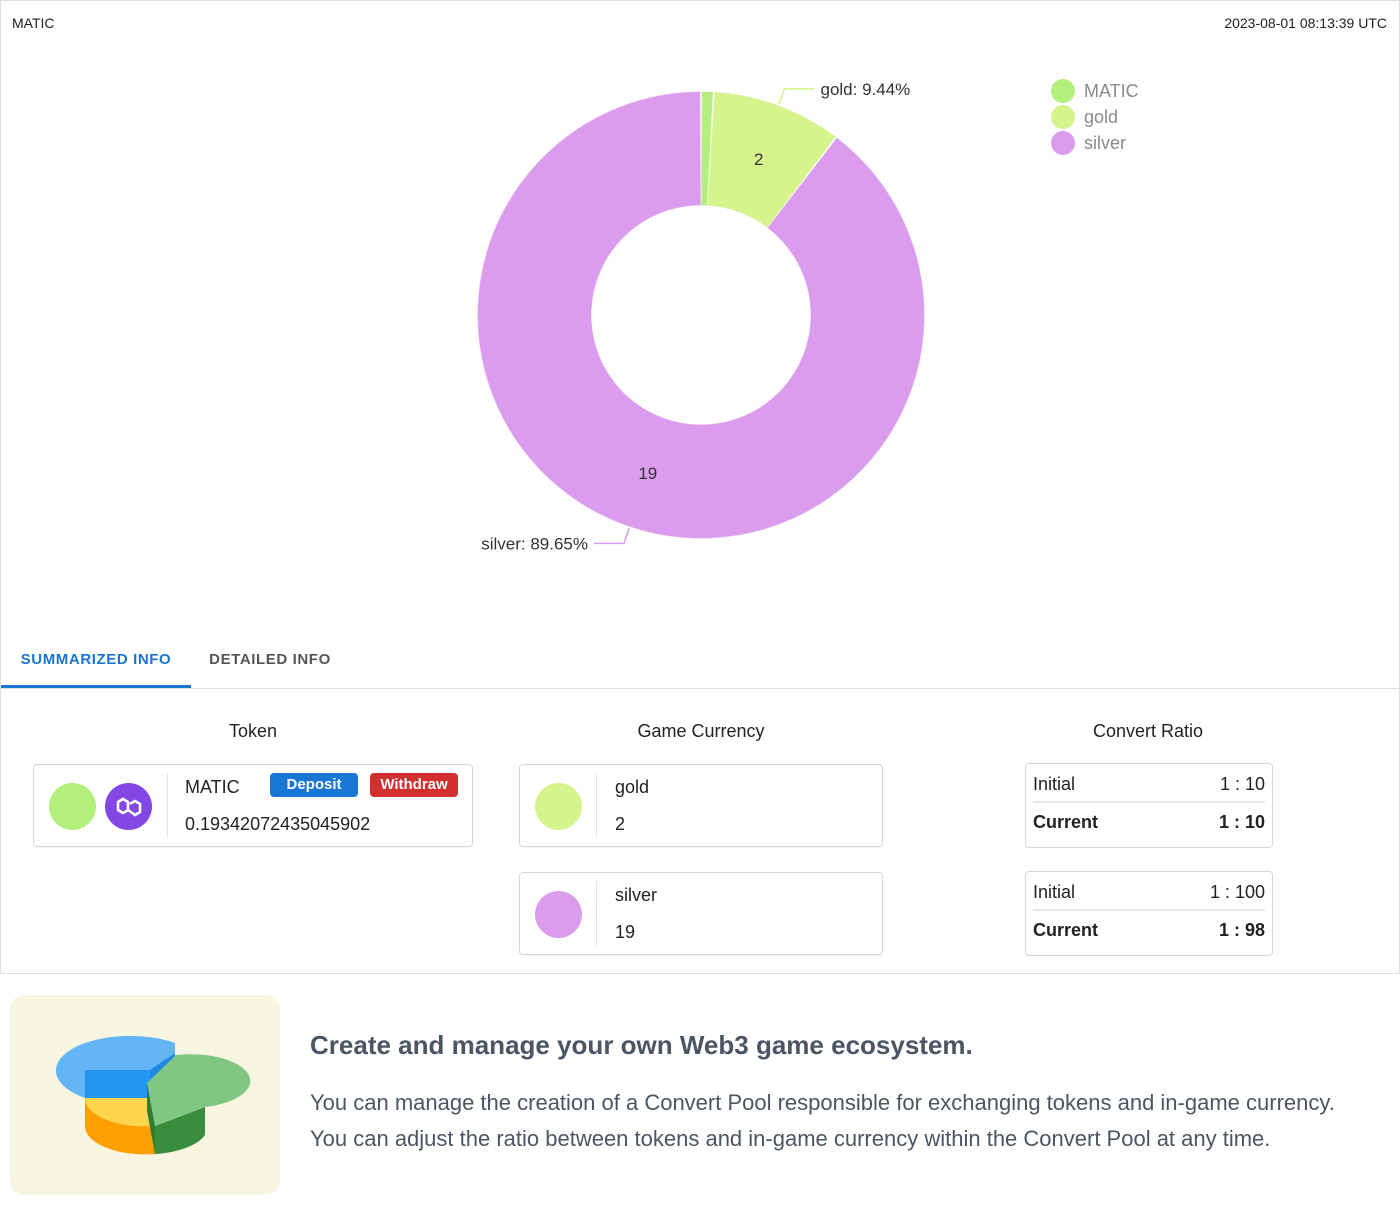 The image size is (1400, 1206). What do you see at coordinates (701, 913) in the screenshot?
I see `currency-card-silver: silver 19` at bounding box center [701, 913].